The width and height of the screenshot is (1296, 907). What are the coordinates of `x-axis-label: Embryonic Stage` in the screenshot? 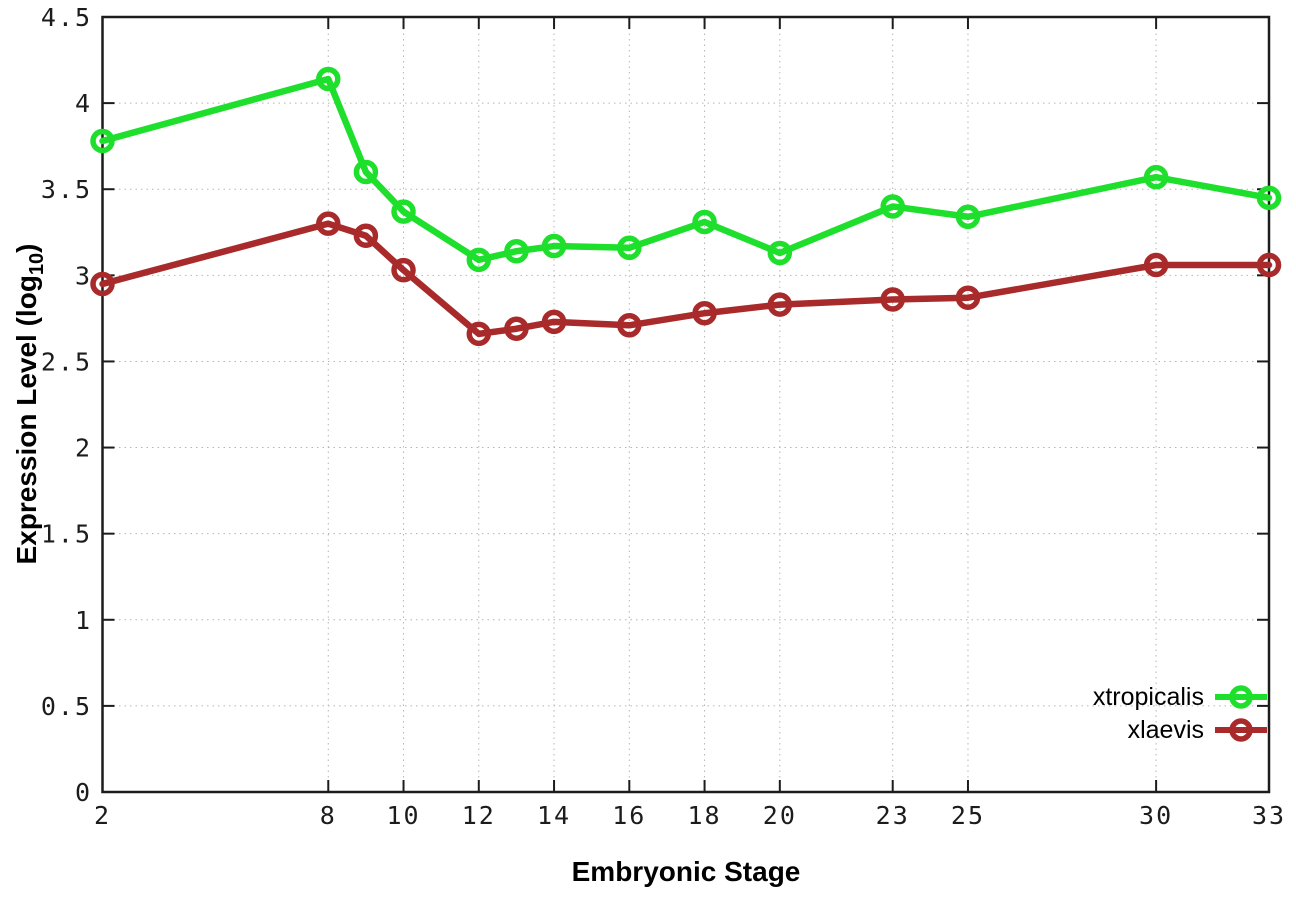 It's located at (686, 871).